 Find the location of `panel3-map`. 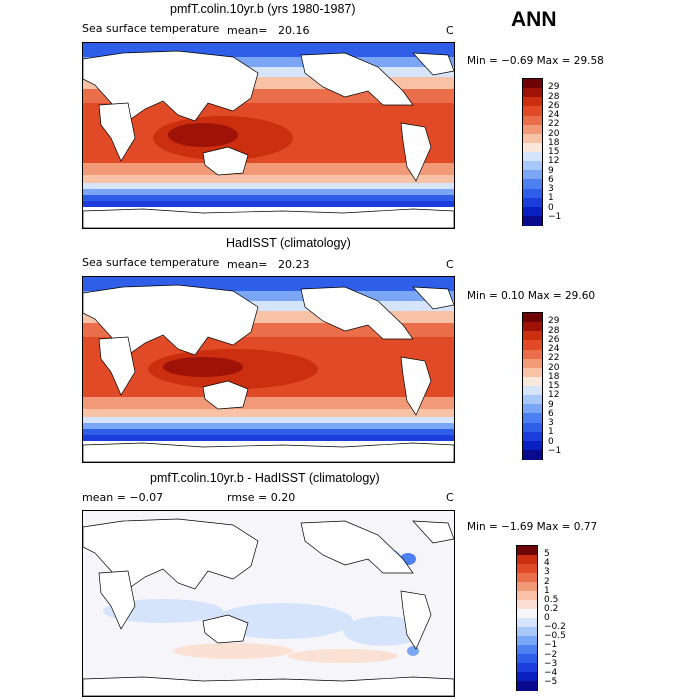

panel3-map is located at coordinates (268, 603).